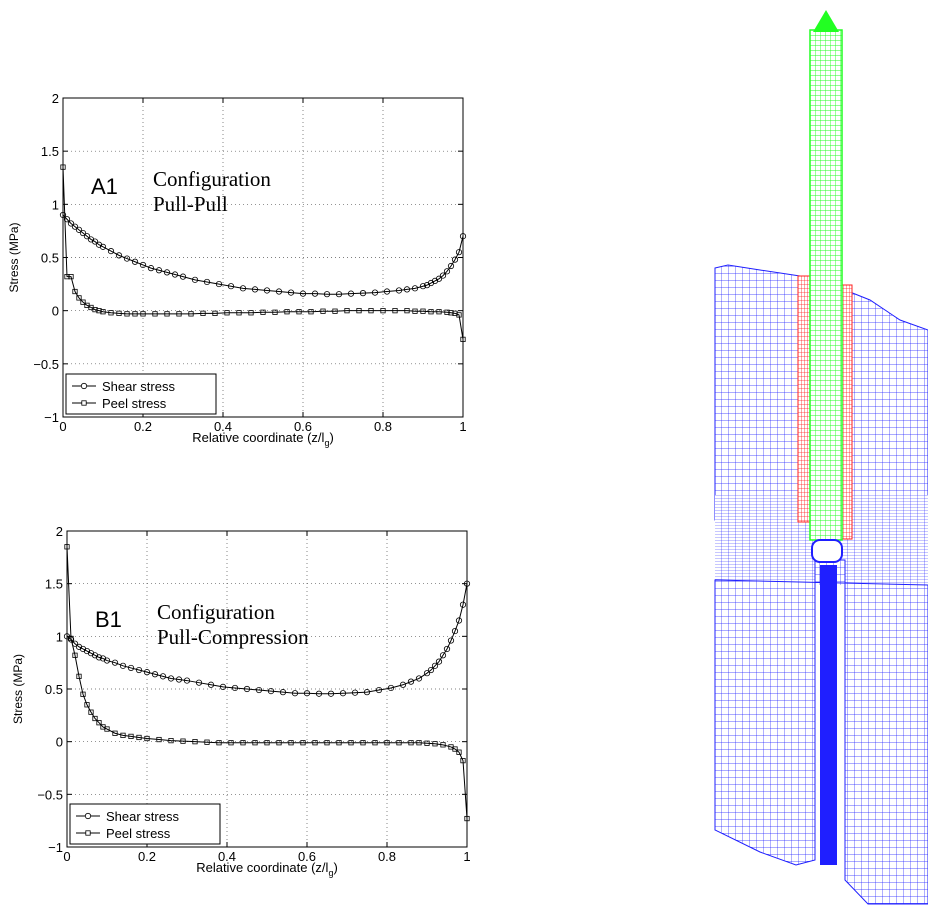  I want to click on chart-b1-ylabel: Stress (MPa), so click(18, 689).